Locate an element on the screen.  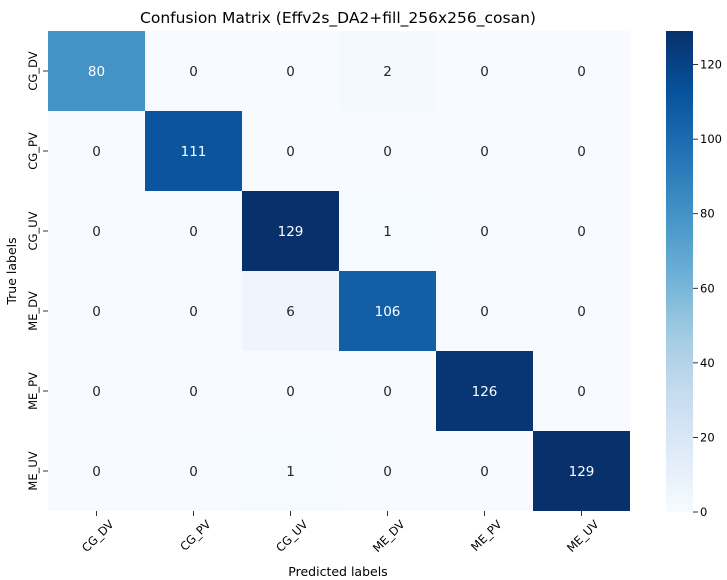
colorbar-tick-label: 60 is located at coordinates (707, 288).